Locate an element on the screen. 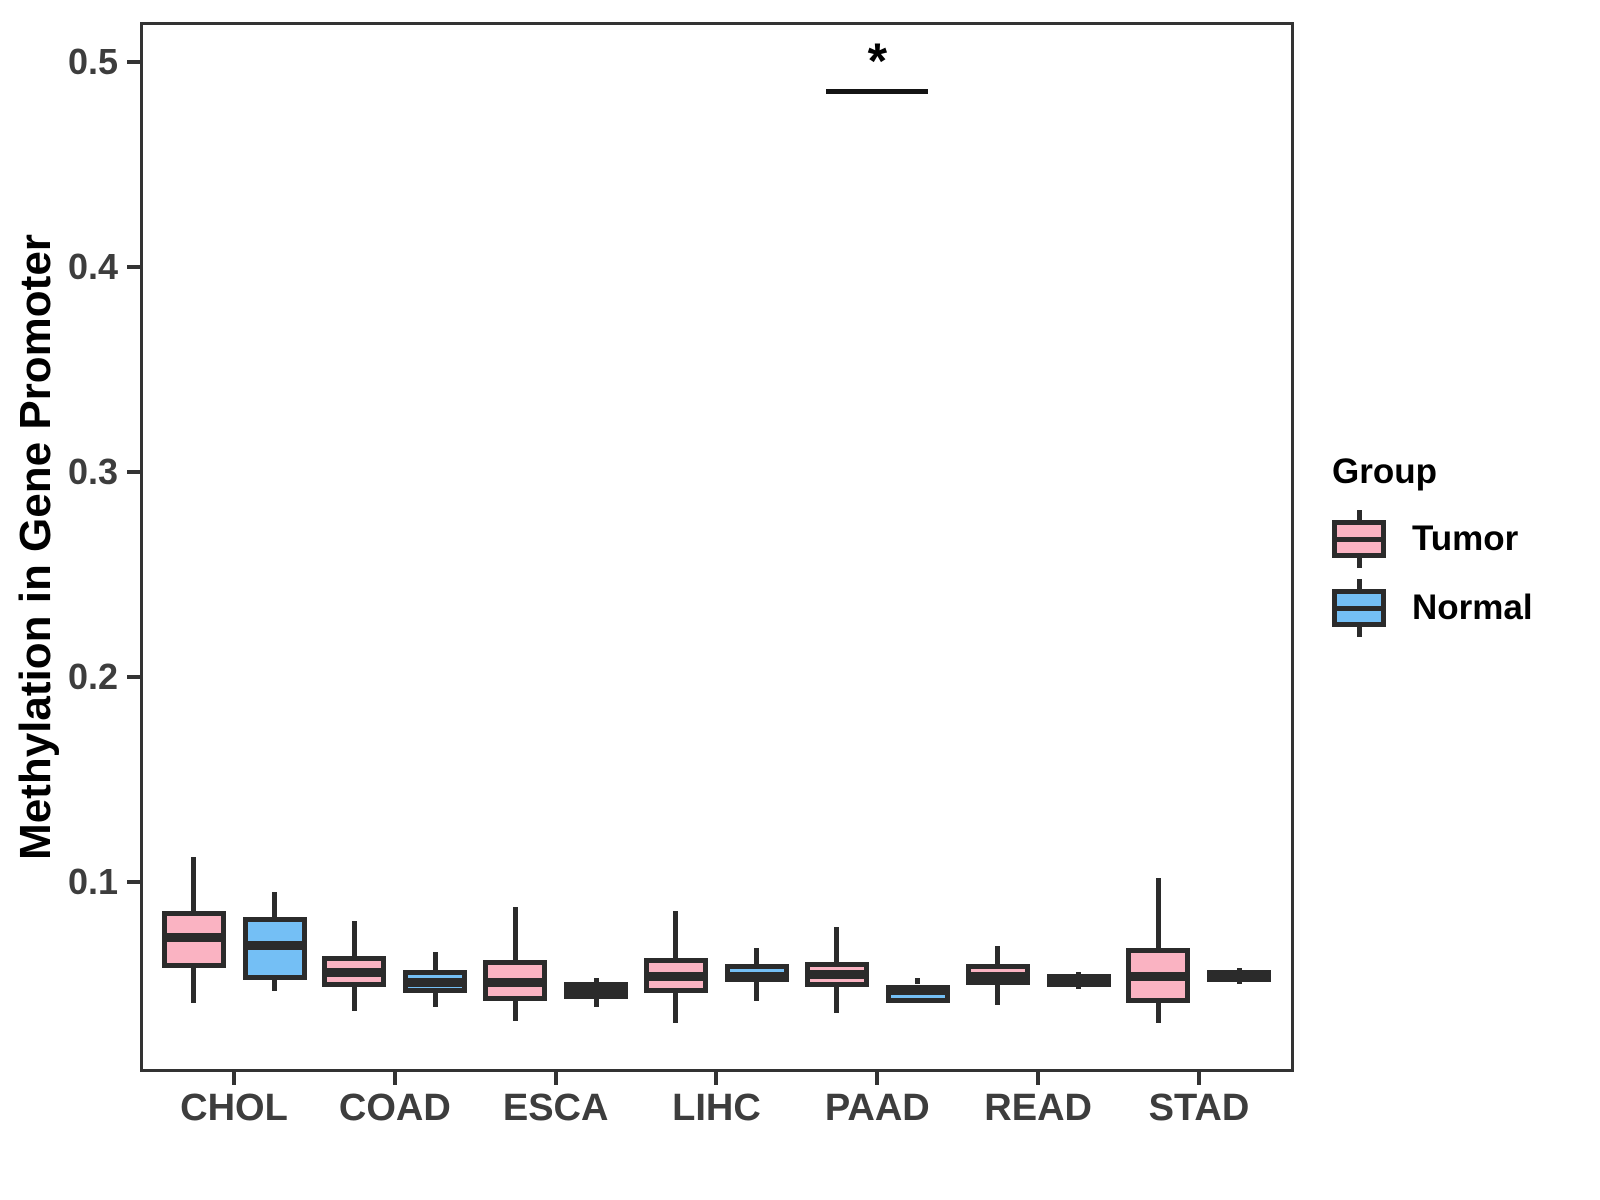 Image resolution: width=1600 pixels, height=1200 pixels. upper-whisker-chol-tumor is located at coordinates (193, 884).